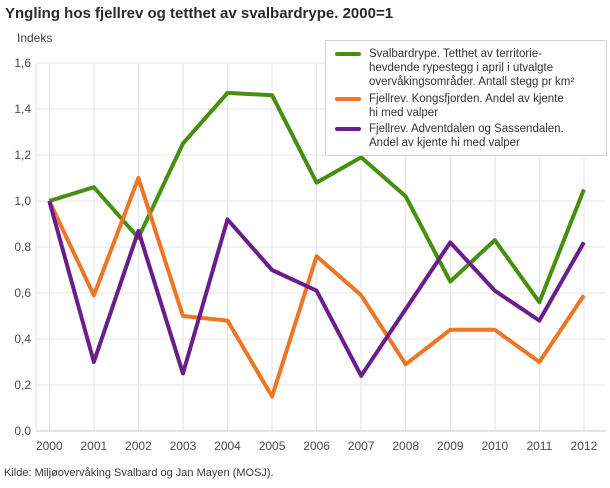  Describe the element at coordinates (22, 201) in the screenshot. I see `y-tick-label: 1,0` at that location.